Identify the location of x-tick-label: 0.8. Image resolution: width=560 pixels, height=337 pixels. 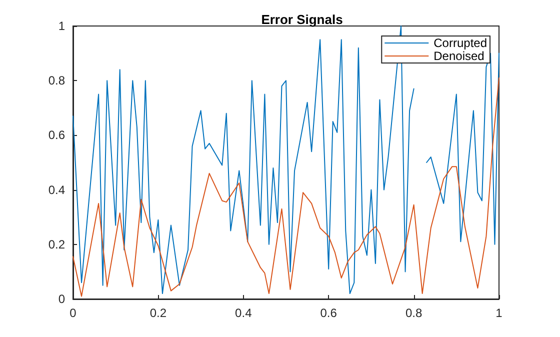
(413, 313).